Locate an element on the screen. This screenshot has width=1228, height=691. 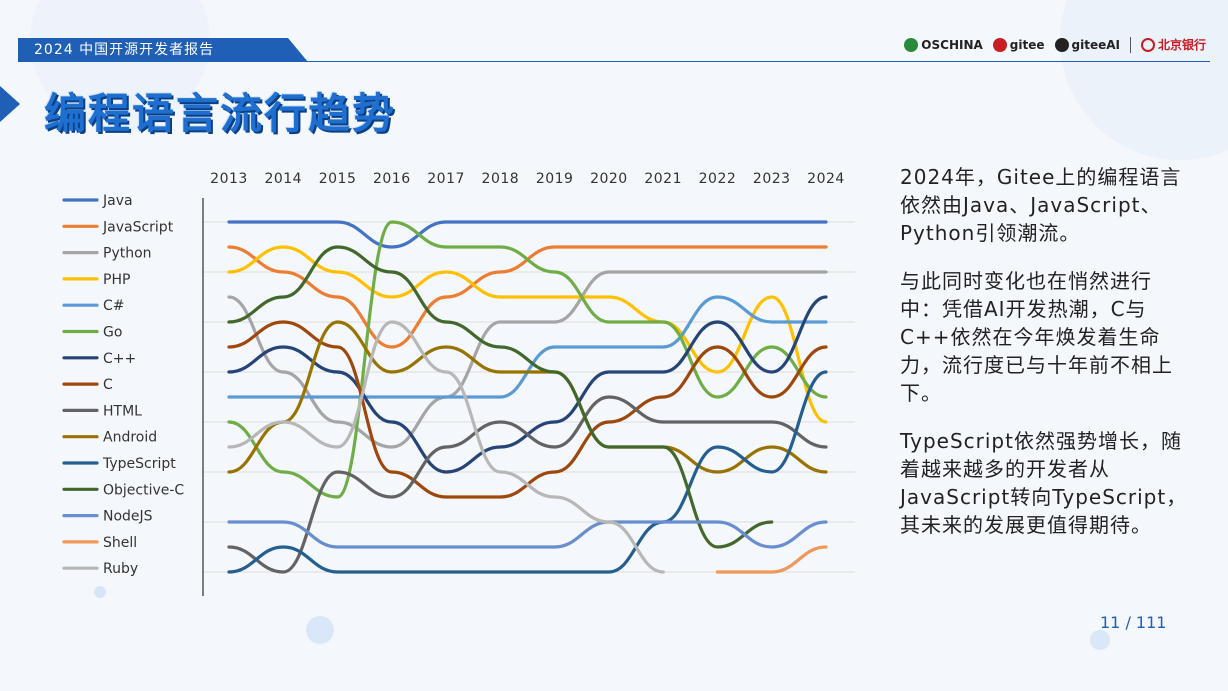
legend-item: C++ is located at coordinates (99, 359).